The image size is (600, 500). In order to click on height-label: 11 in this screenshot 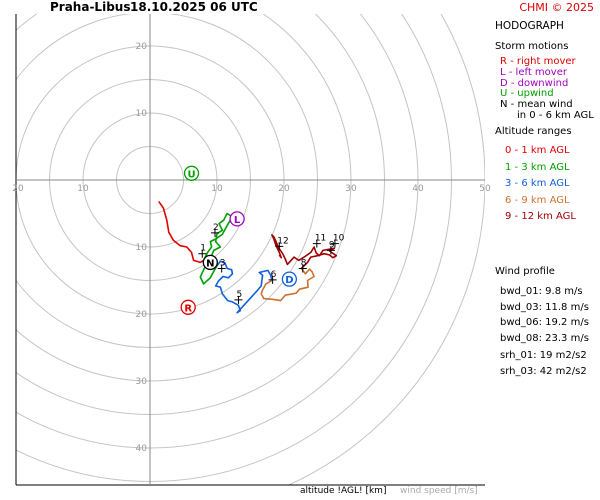, I will do `click(320, 239)`.